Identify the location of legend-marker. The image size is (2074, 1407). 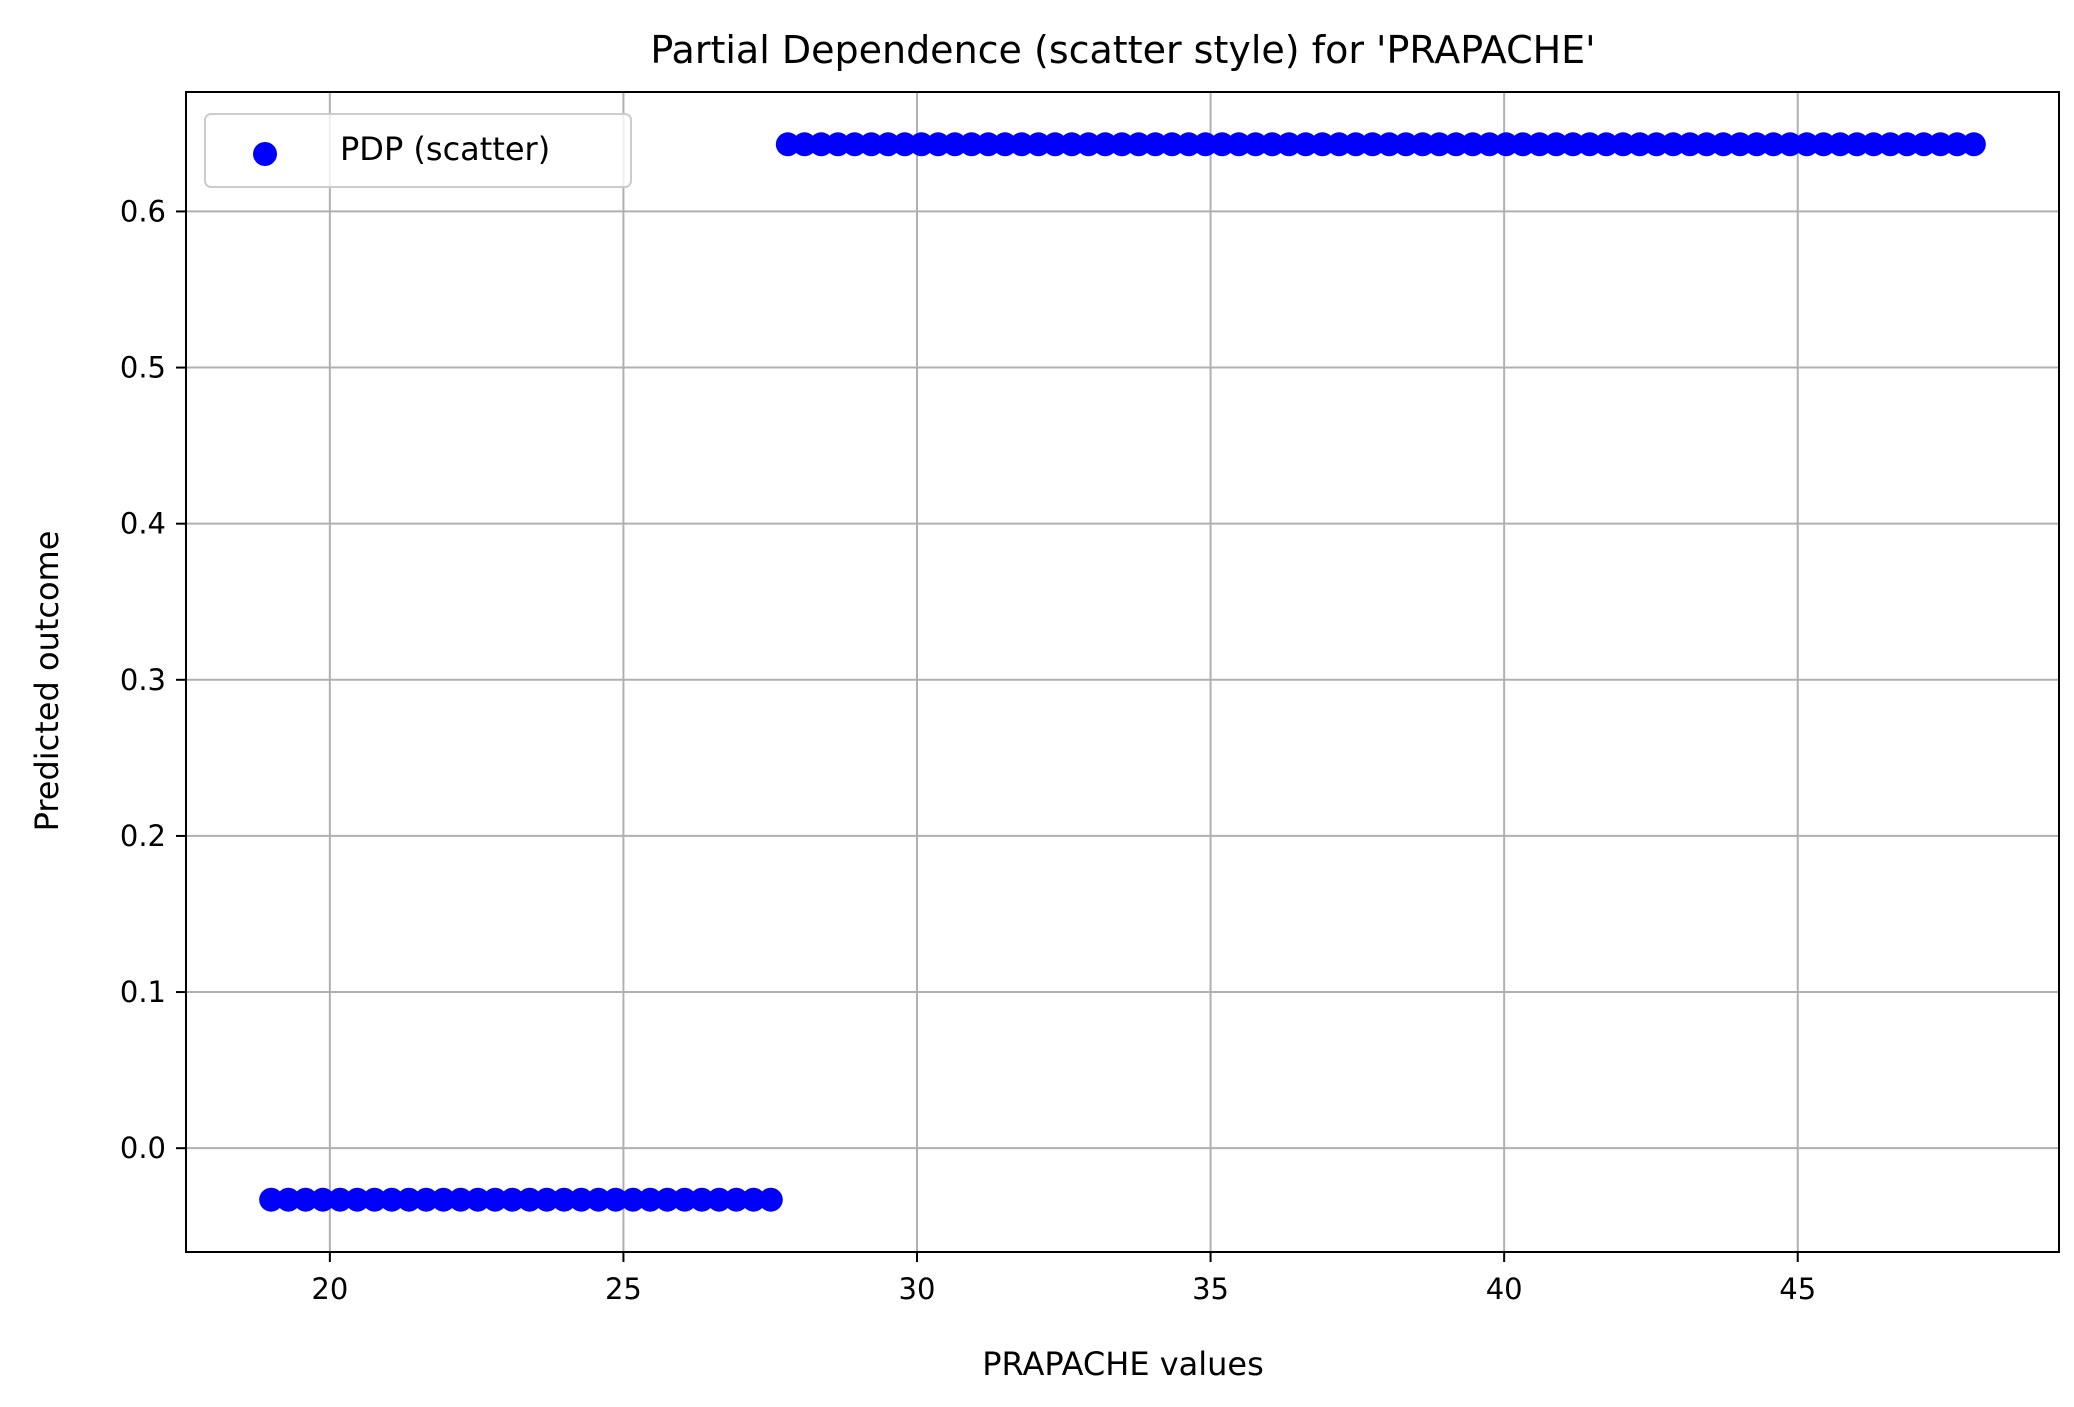
(265, 154).